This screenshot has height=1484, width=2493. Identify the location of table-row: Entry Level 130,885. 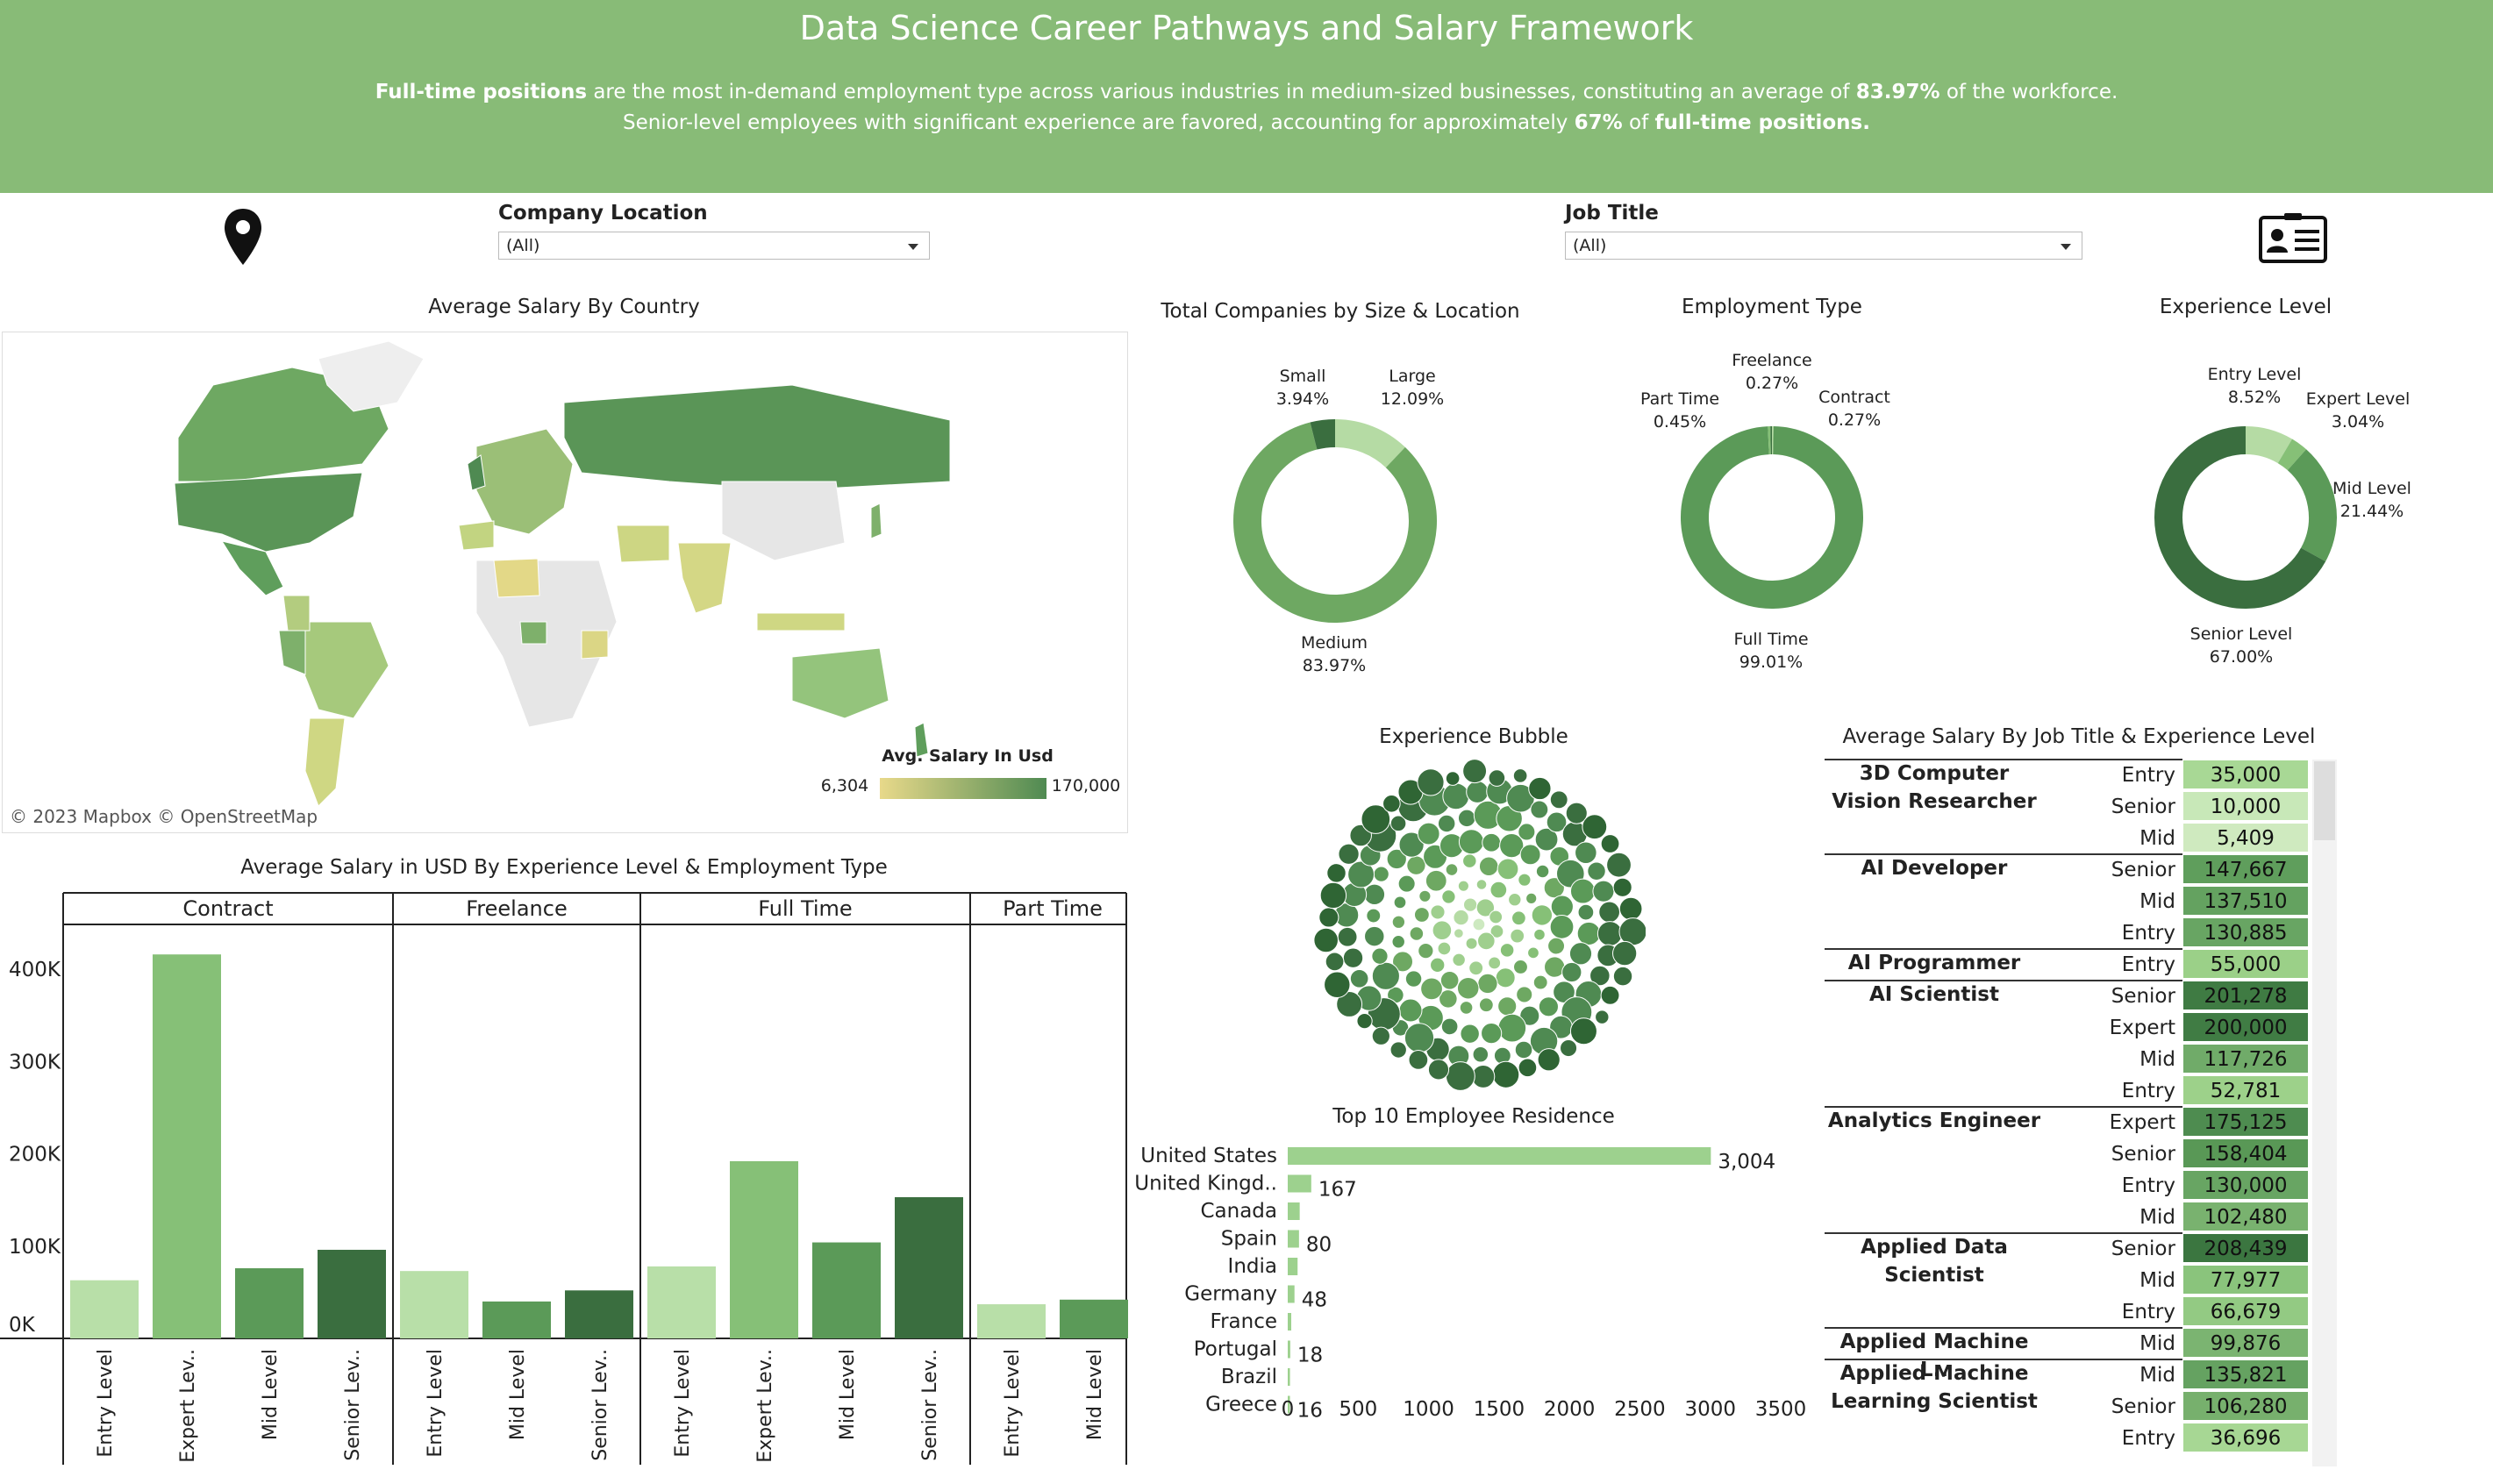
(2079, 933).